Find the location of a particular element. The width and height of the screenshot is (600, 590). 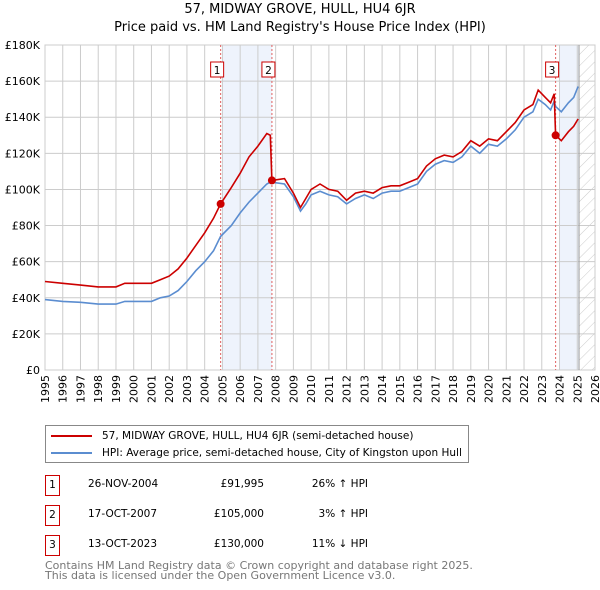

x-tick-label: 1996 is located at coordinates (63, 389).